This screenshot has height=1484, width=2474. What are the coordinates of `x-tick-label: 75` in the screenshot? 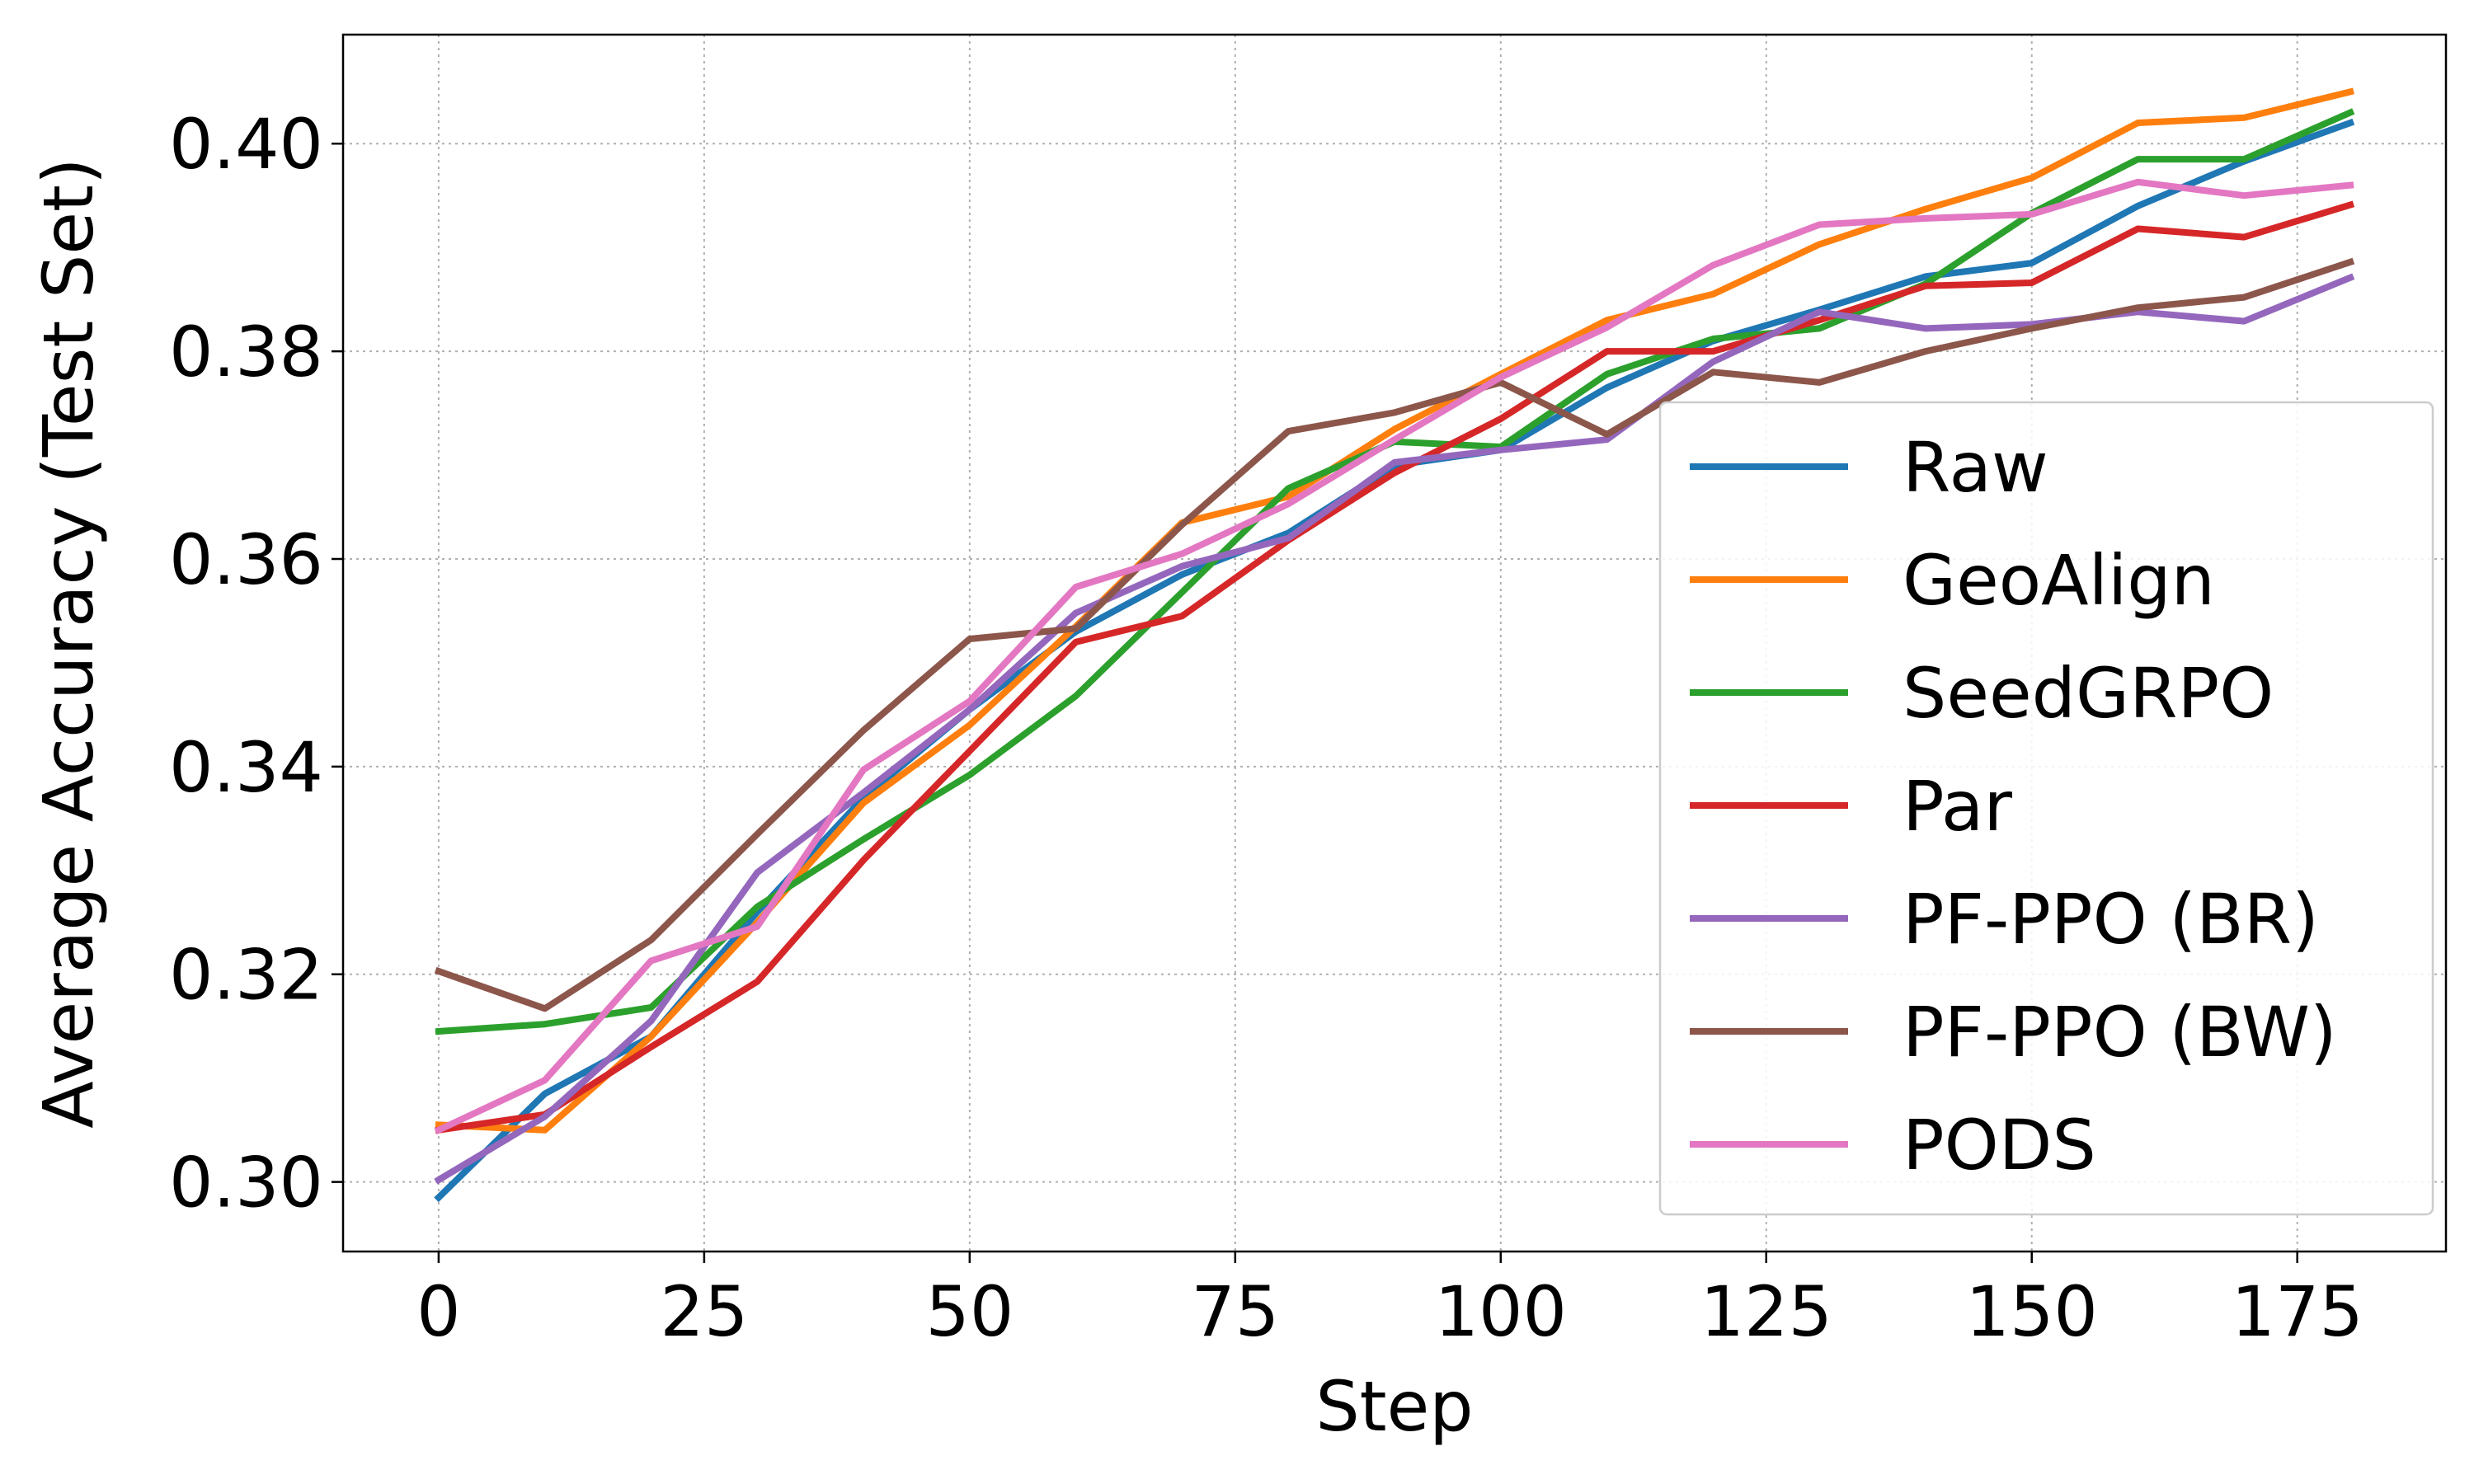 It's located at (1235, 1311).